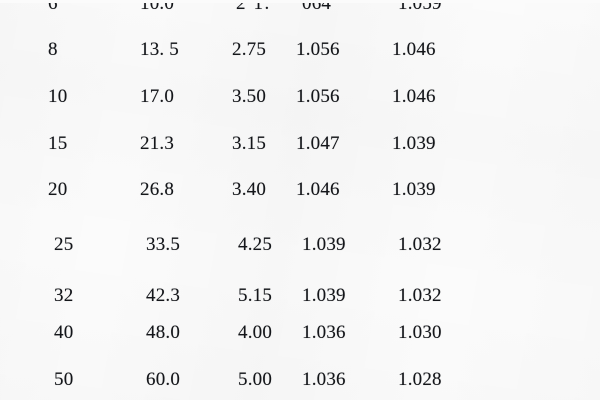 The width and height of the screenshot is (600, 400). I want to click on table-cell-col5: 1.028, so click(420, 379).